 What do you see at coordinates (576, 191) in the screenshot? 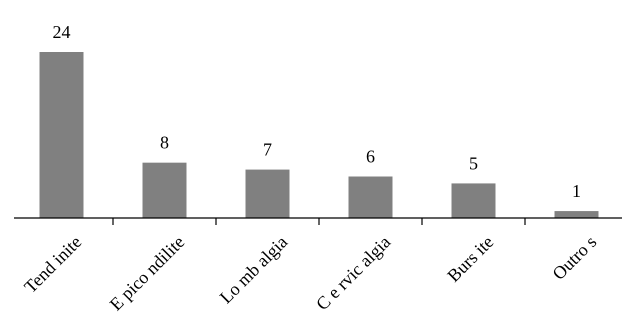
I see `value-label-5: 1` at bounding box center [576, 191].